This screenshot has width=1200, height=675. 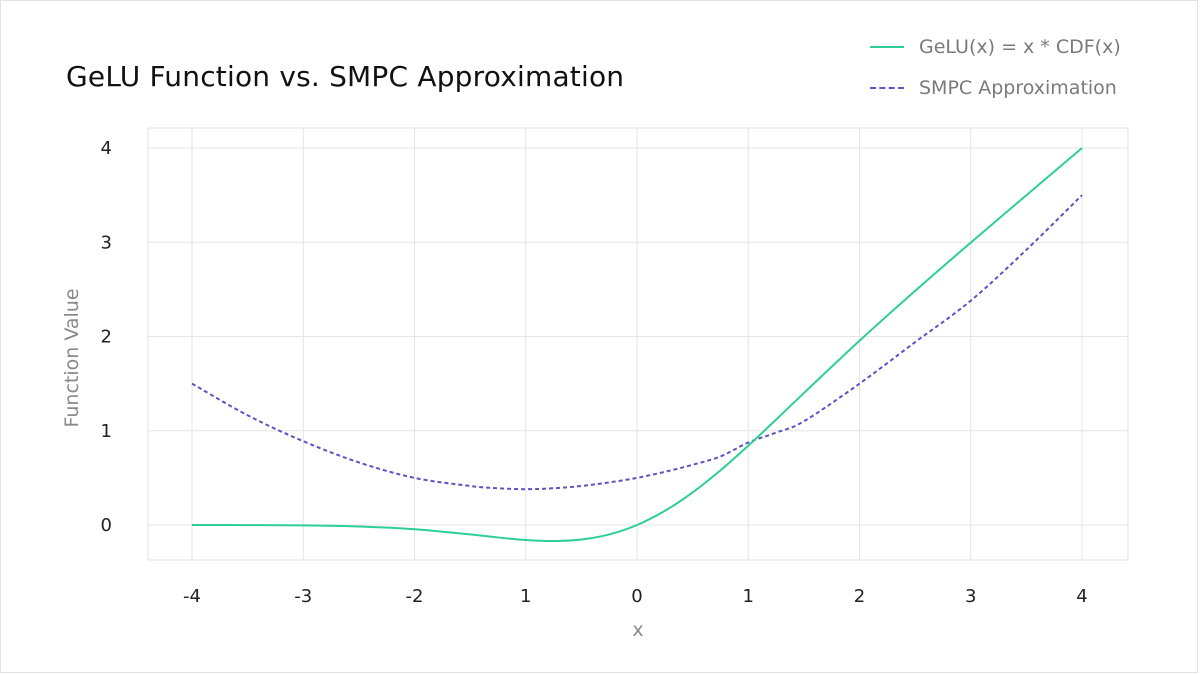 What do you see at coordinates (859, 596) in the screenshot?
I see `x-tick-label: 2` at bounding box center [859, 596].